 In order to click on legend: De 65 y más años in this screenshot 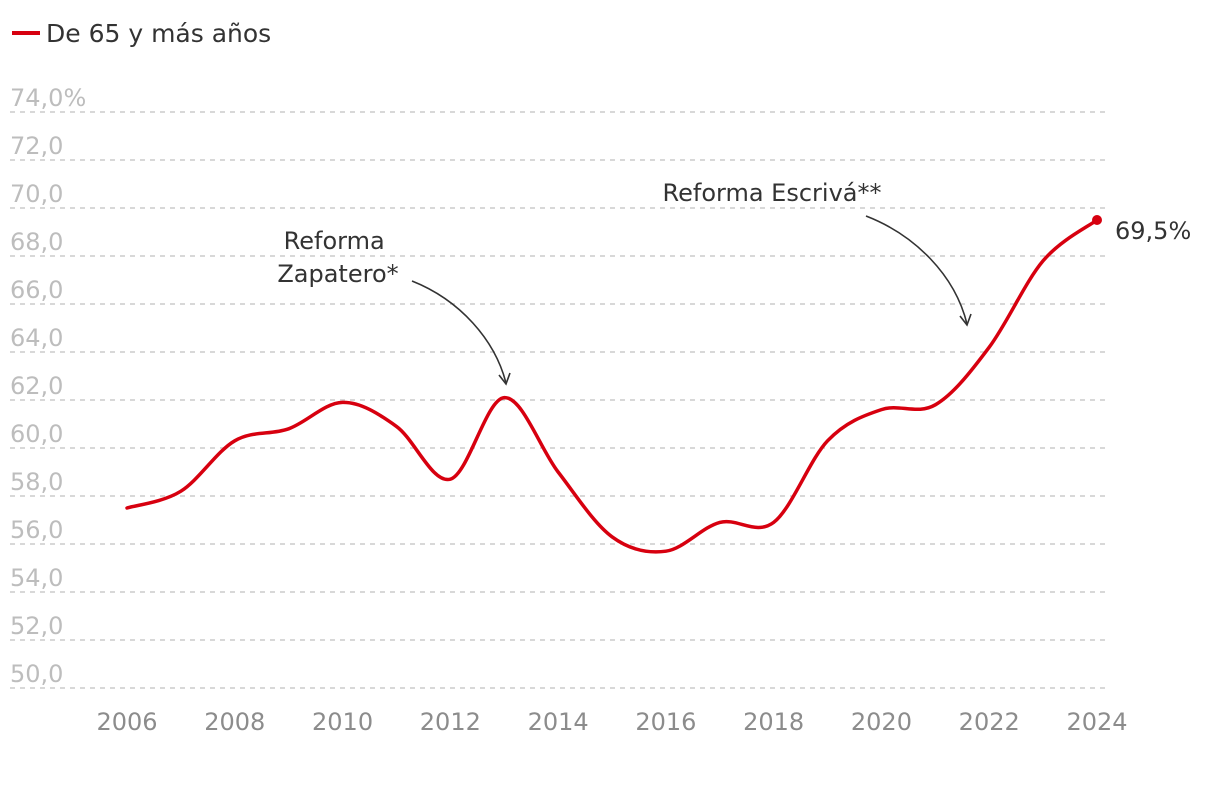, I will do `click(141, 33)`.